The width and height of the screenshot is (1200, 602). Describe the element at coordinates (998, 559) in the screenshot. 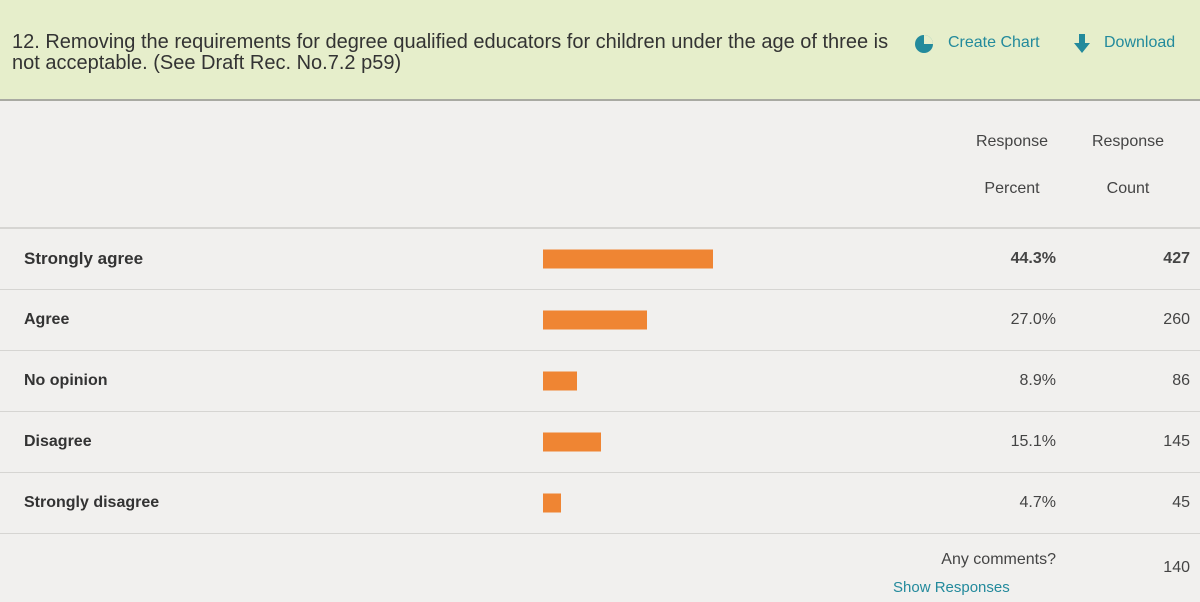

I see `comments-prompt: Any comments?` at that location.